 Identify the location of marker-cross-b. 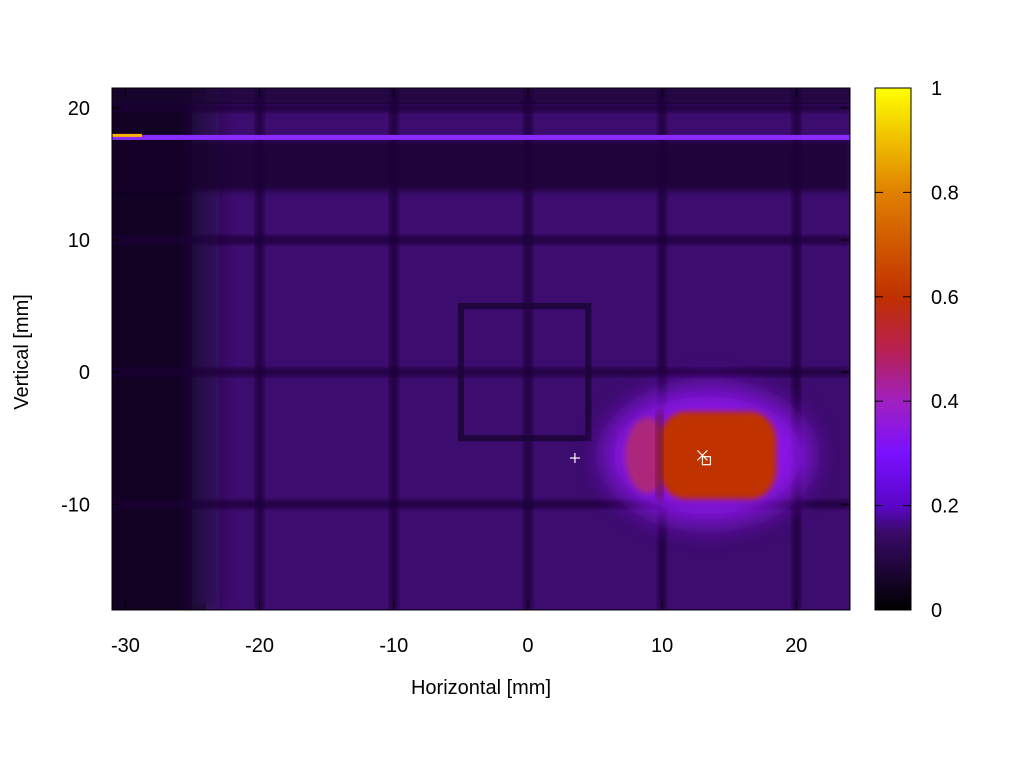
(702, 455).